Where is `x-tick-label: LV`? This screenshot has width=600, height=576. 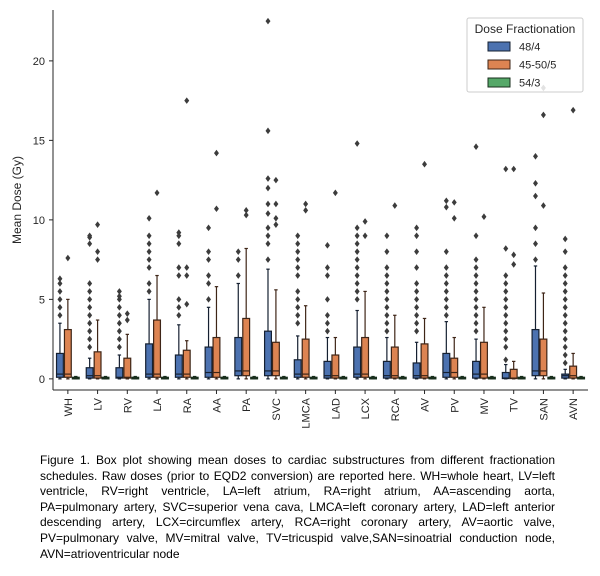
x-tick-label: LV is located at coordinates (99, 403).